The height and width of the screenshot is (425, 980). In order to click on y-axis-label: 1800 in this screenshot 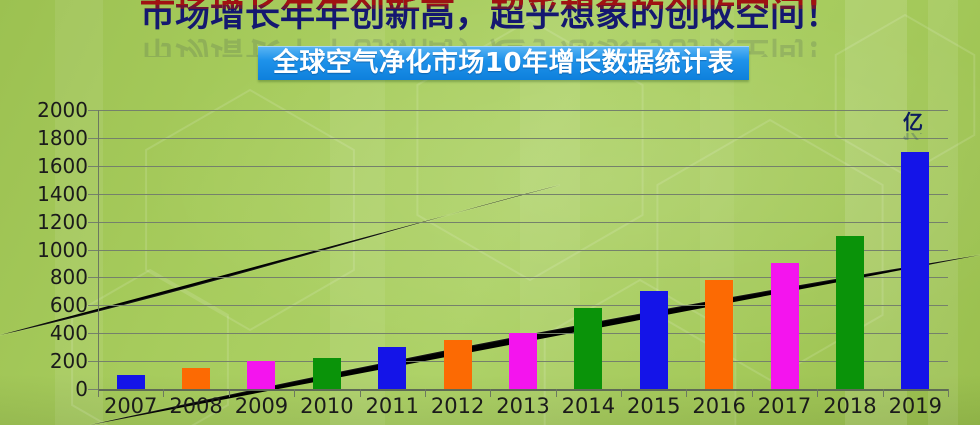, I will do `click(62, 137)`.